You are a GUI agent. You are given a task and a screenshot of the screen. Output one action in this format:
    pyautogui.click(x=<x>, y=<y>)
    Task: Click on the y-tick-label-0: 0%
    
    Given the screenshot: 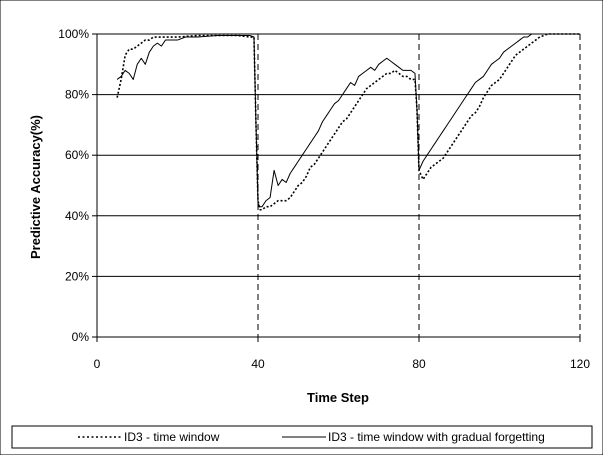 What is the action you would take?
    pyautogui.click(x=81, y=337)
    